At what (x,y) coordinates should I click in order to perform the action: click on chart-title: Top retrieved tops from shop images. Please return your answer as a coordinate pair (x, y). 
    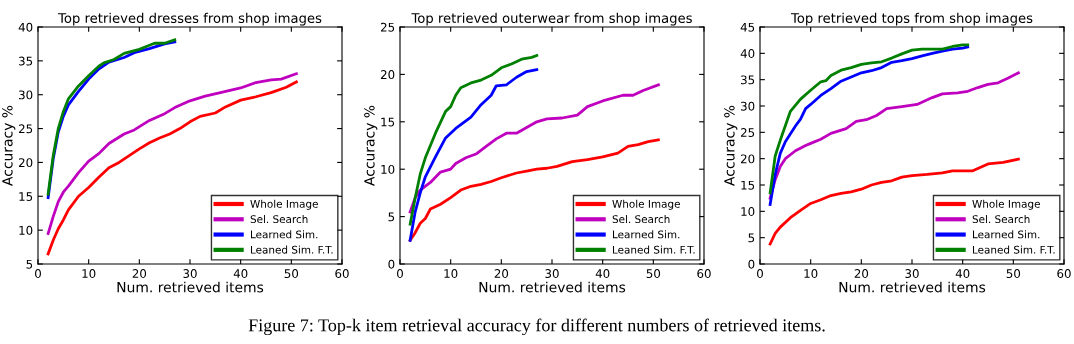
    Looking at the image, I should click on (911, 19).